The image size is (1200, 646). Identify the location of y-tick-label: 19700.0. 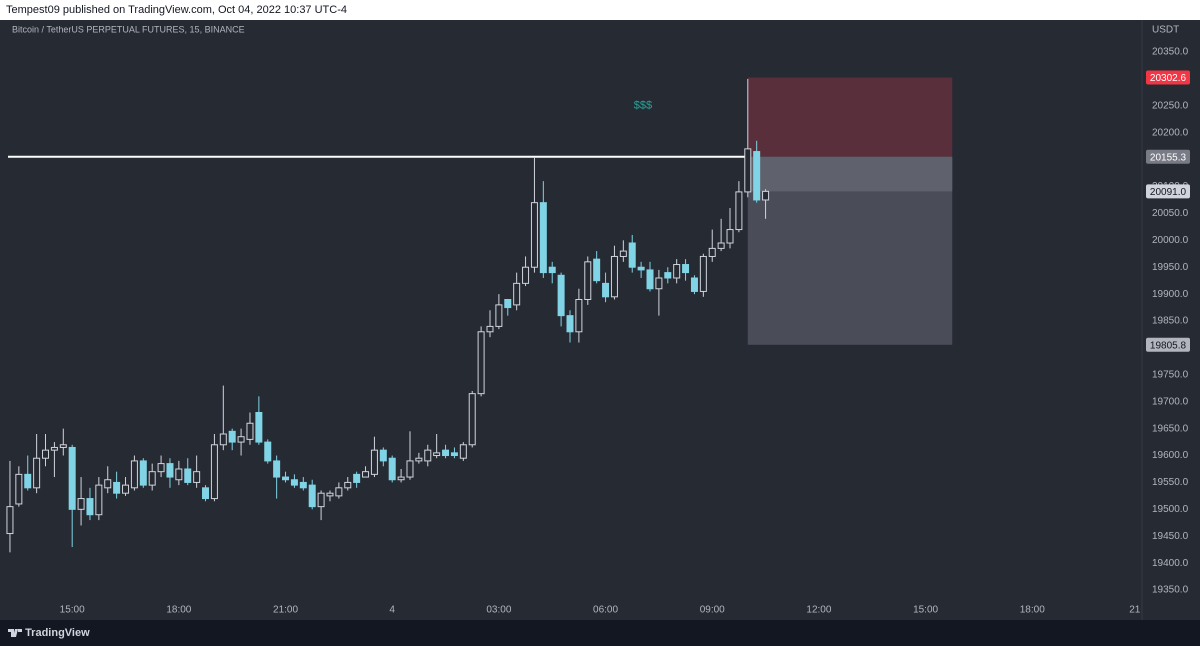
(1170, 401).